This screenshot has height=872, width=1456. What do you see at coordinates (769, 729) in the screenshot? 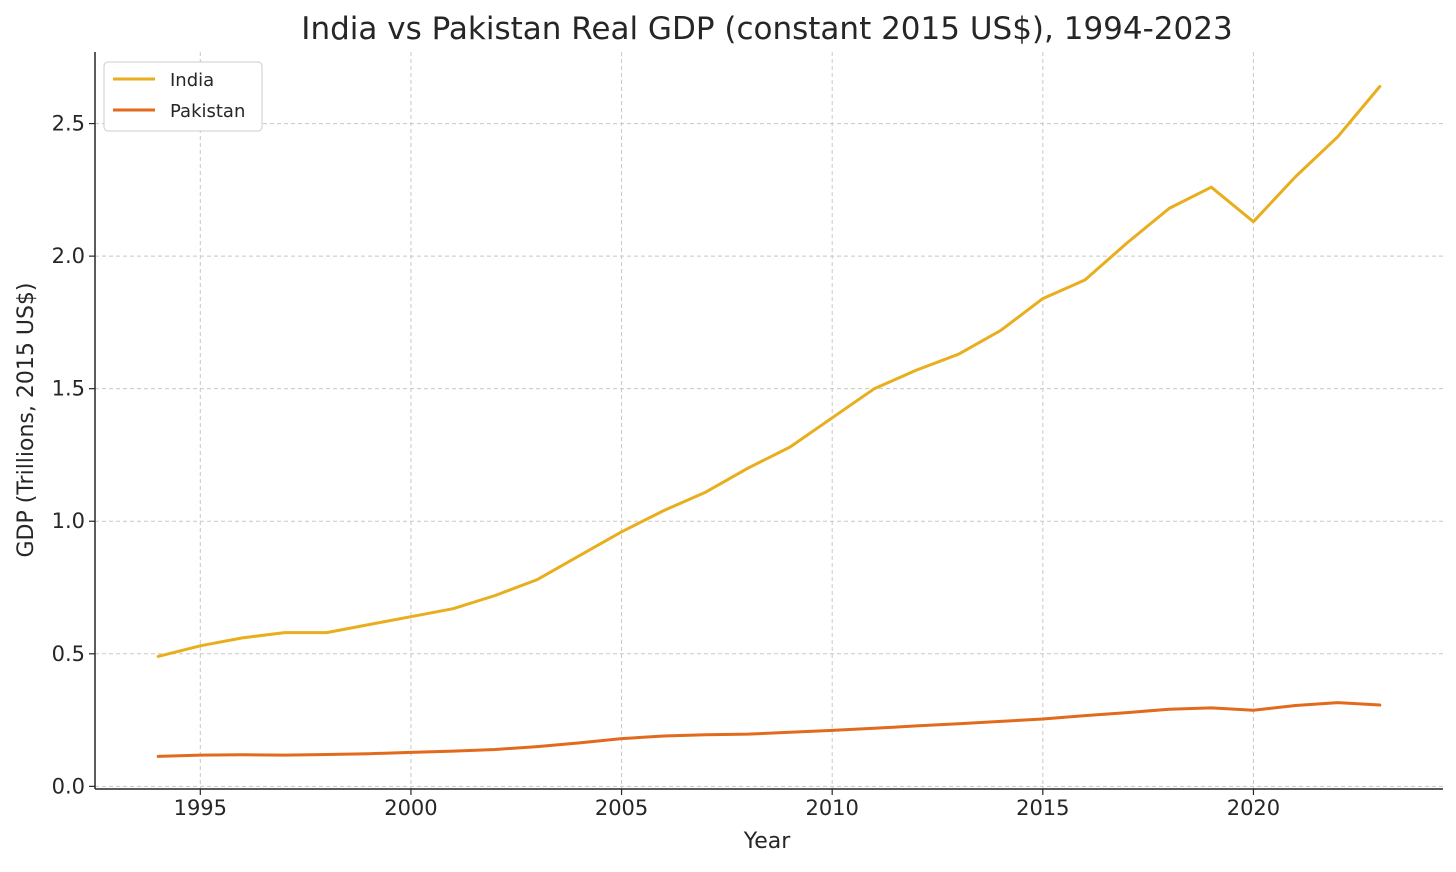
I see `series-line-pakistan` at bounding box center [769, 729].